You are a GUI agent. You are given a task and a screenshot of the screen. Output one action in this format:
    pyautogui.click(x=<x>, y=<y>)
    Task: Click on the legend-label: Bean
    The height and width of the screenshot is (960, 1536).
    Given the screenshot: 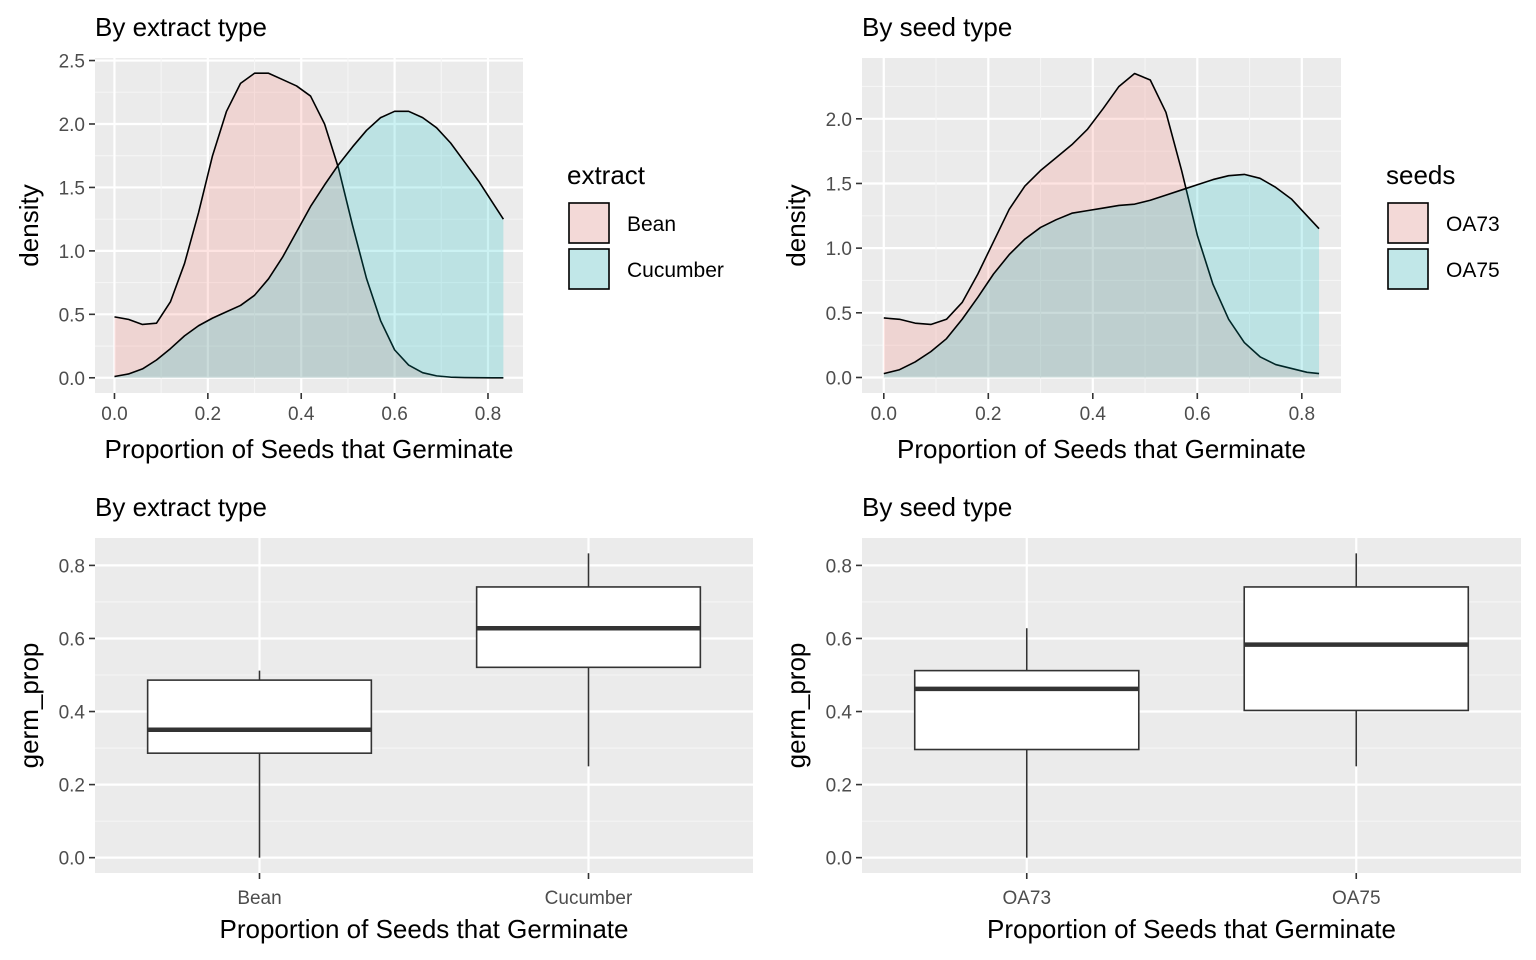 What is the action you would take?
    pyautogui.click(x=651, y=224)
    